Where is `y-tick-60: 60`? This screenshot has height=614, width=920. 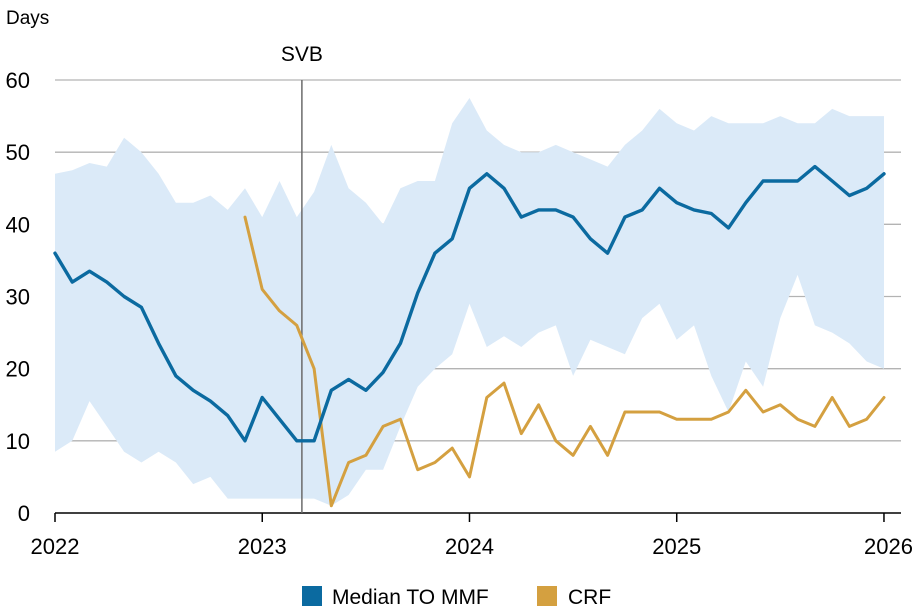
y-tick-60: 60 is located at coordinates (18, 80).